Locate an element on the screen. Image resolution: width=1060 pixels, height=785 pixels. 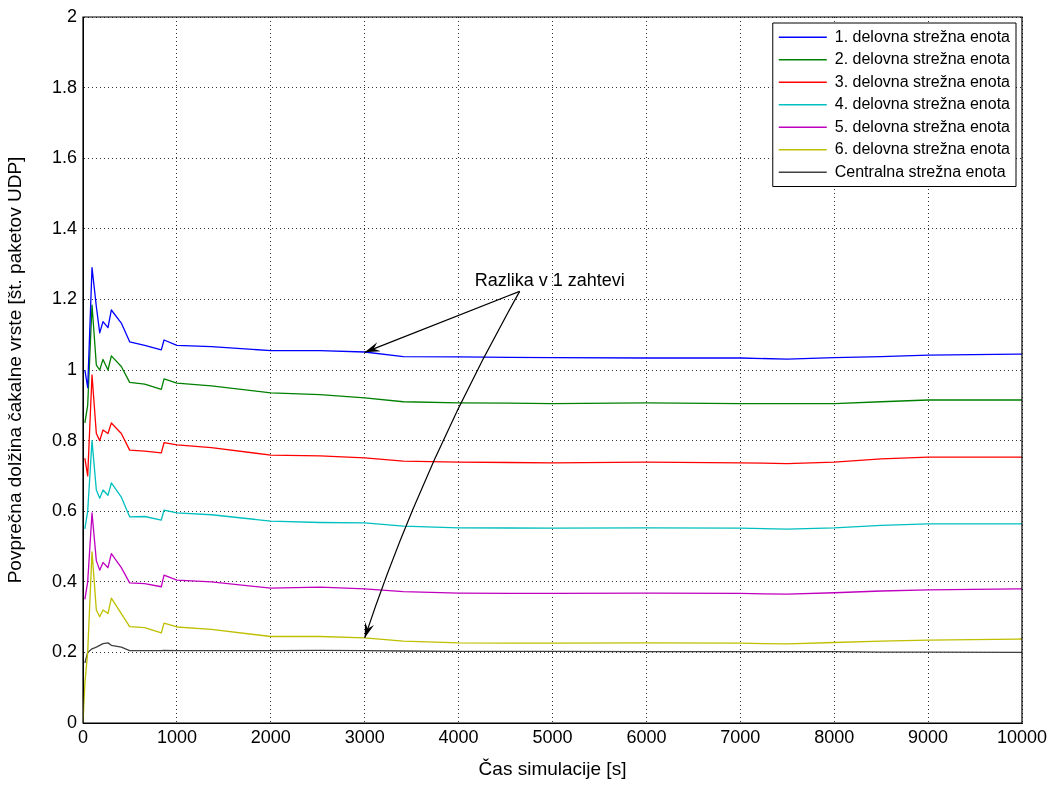
x-tick-label: 5000 is located at coordinates (552, 736).